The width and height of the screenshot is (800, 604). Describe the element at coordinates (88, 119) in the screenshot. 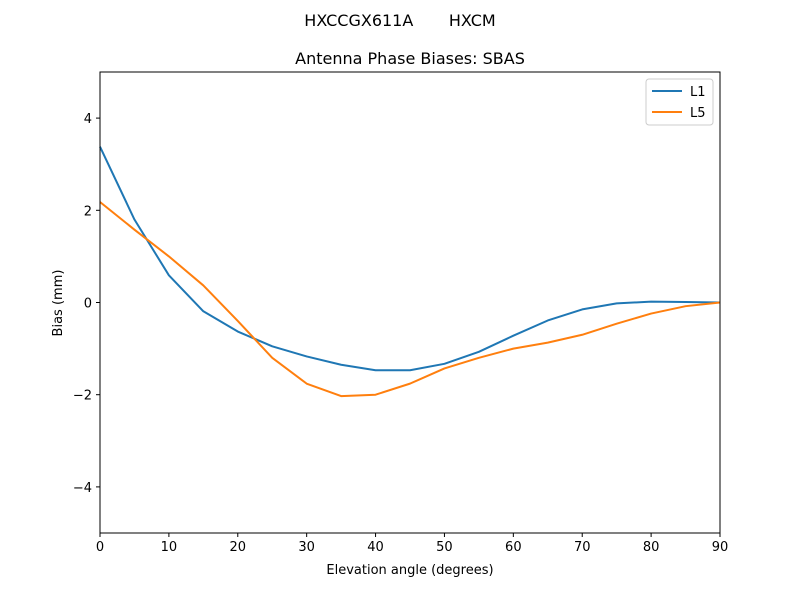

I see `y-tick-label: 4` at that location.